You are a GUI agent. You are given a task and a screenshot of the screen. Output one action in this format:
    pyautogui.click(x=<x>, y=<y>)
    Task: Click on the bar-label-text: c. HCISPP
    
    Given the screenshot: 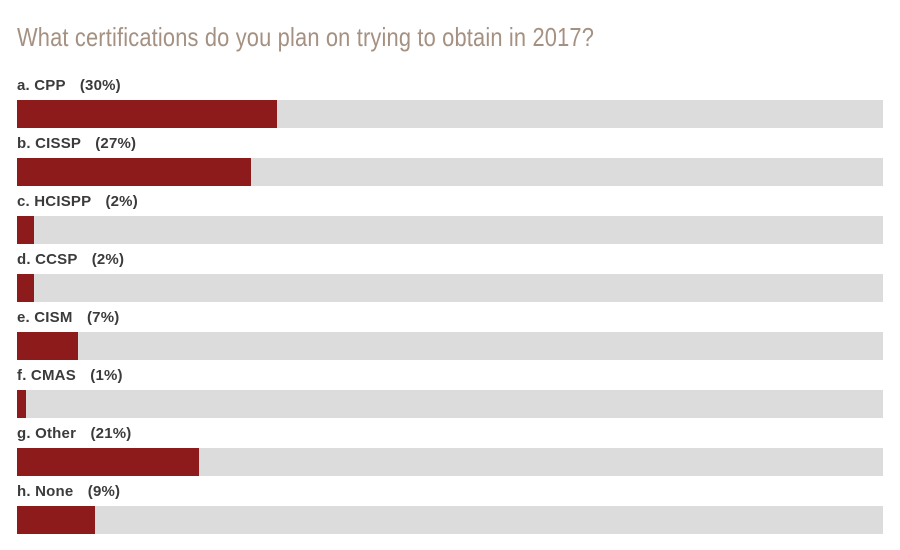 What is the action you would take?
    pyautogui.click(x=54, y=201)
    